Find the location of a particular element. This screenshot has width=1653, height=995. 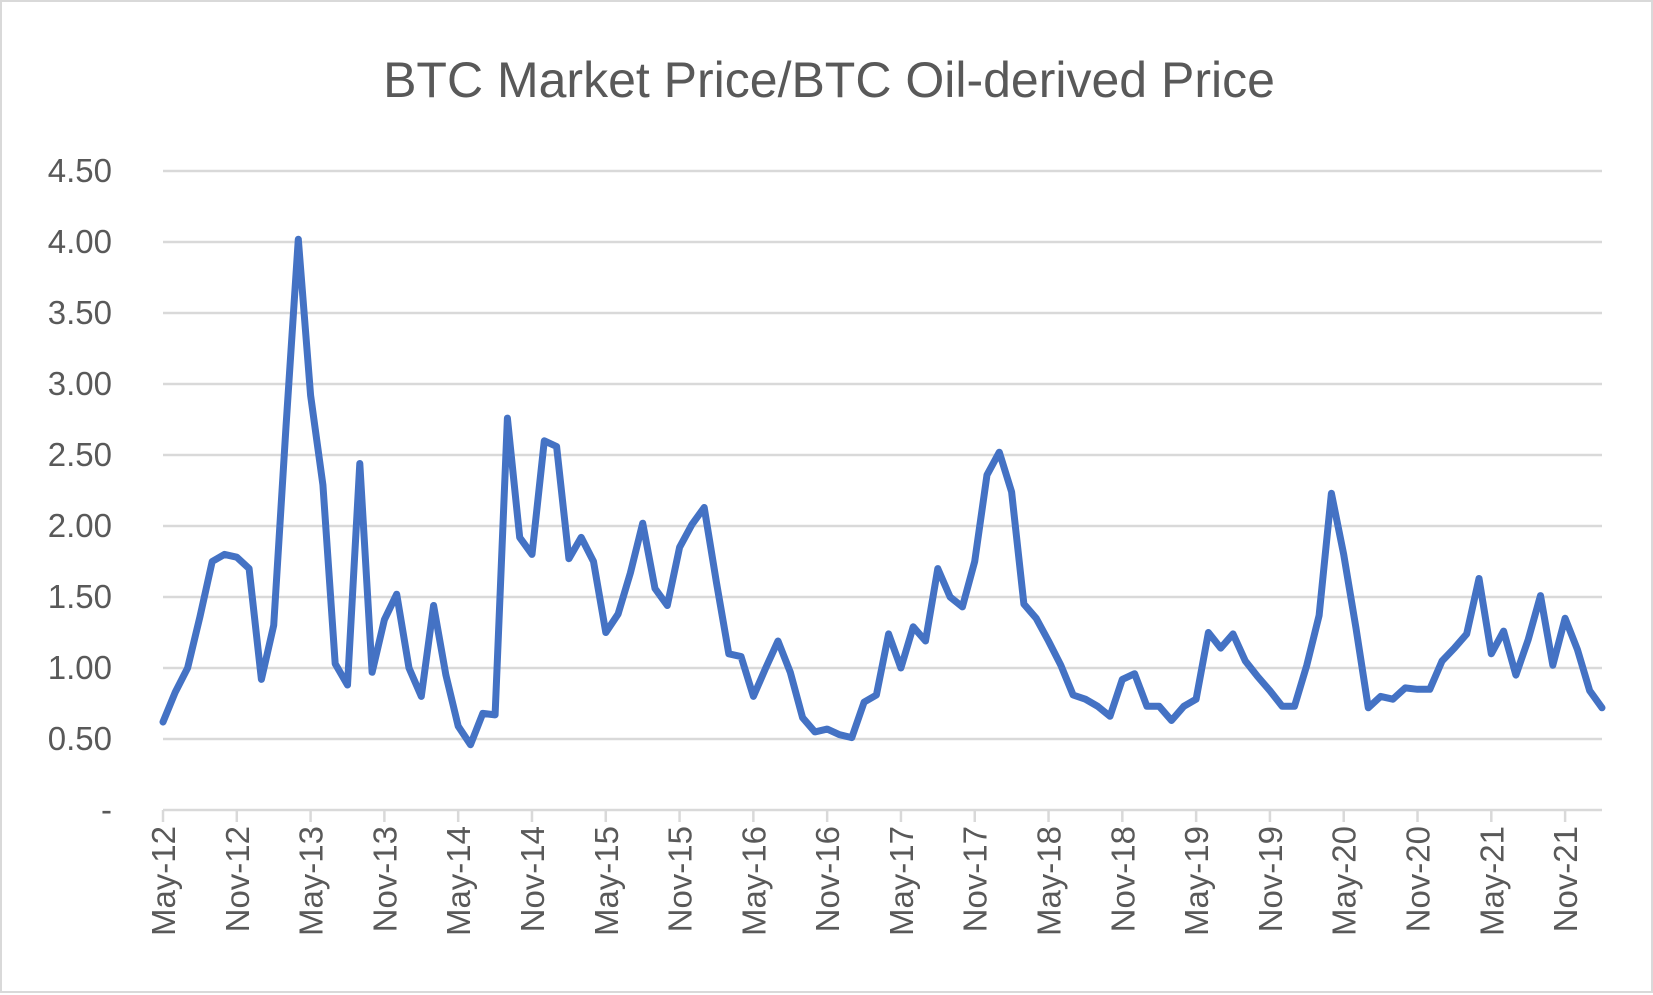

y-tick-label: 0.50 is located at coordinates (80, 738).